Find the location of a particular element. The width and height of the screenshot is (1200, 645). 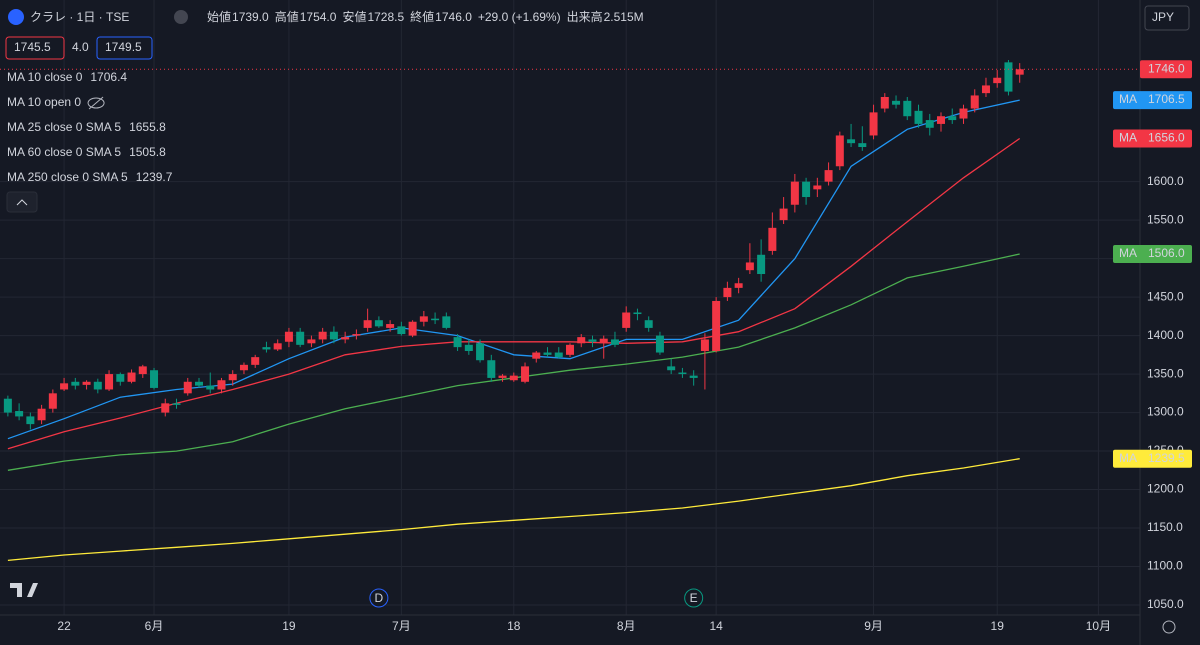

x-tick-label: 18 is located at coordinates (514, 626).